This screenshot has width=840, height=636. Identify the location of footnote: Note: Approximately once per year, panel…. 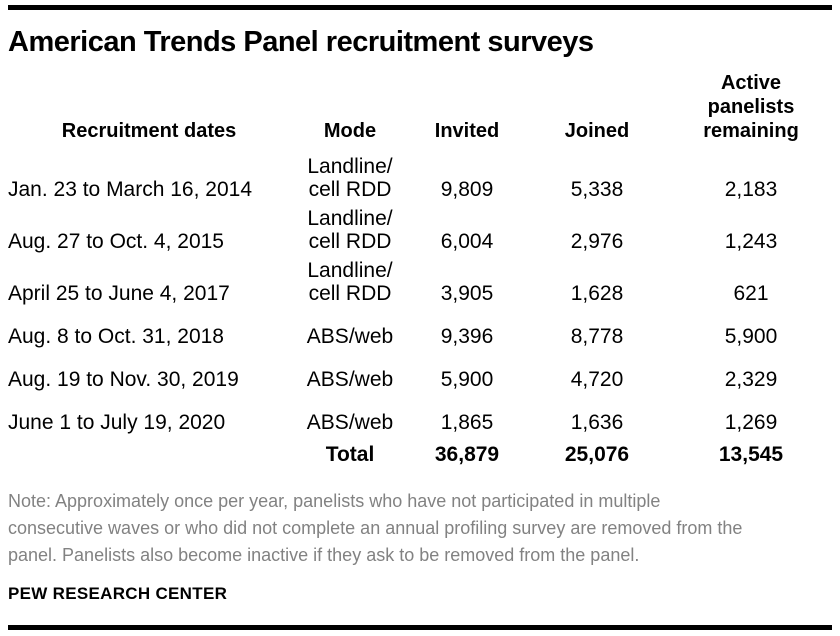
(375, 528).